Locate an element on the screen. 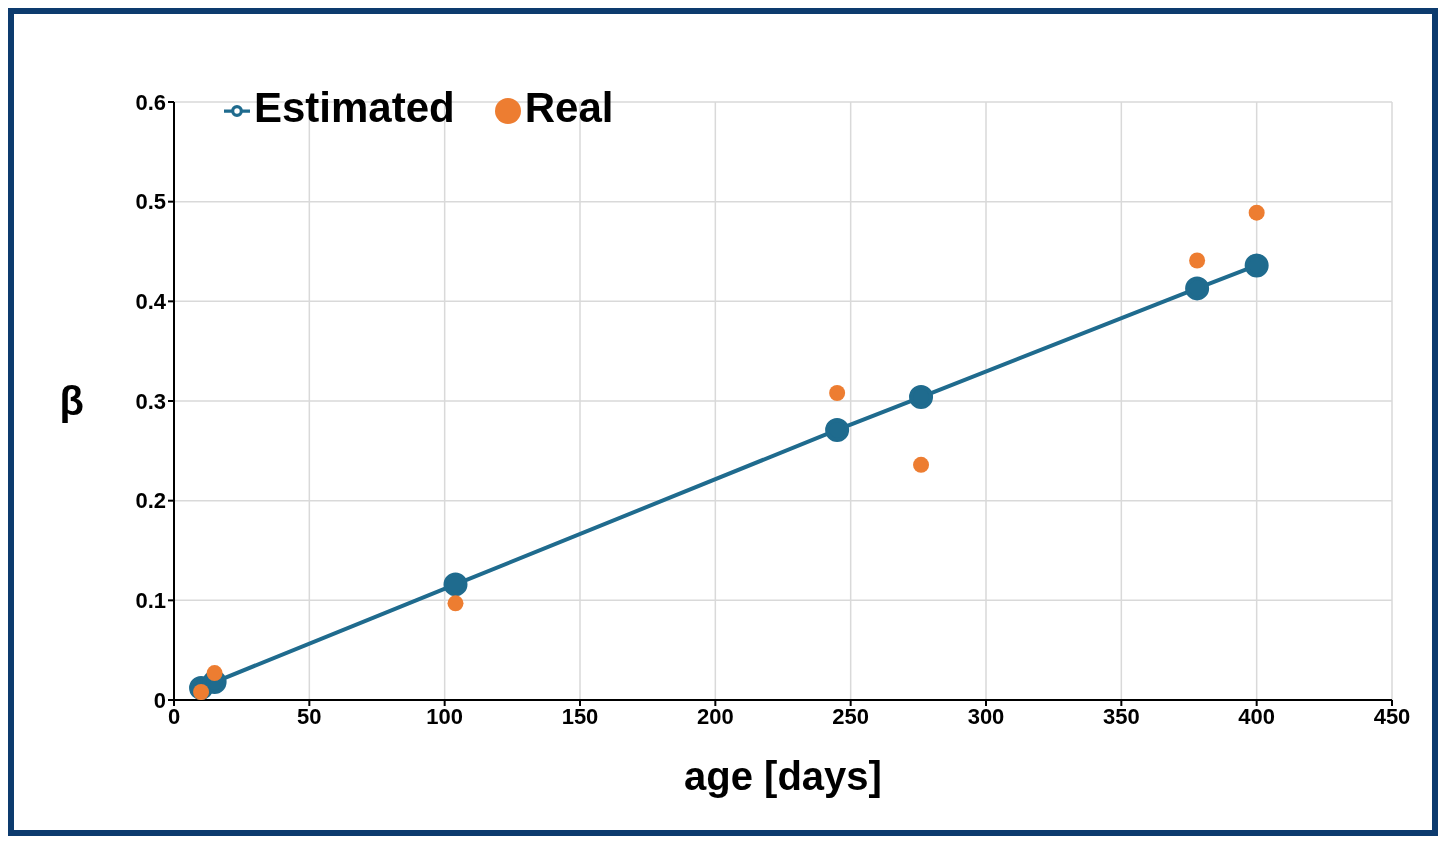 Image resolution: width=1454 pixels, height=844 pixels. x-tick-label: 300 is located at coordinates (986, 716).